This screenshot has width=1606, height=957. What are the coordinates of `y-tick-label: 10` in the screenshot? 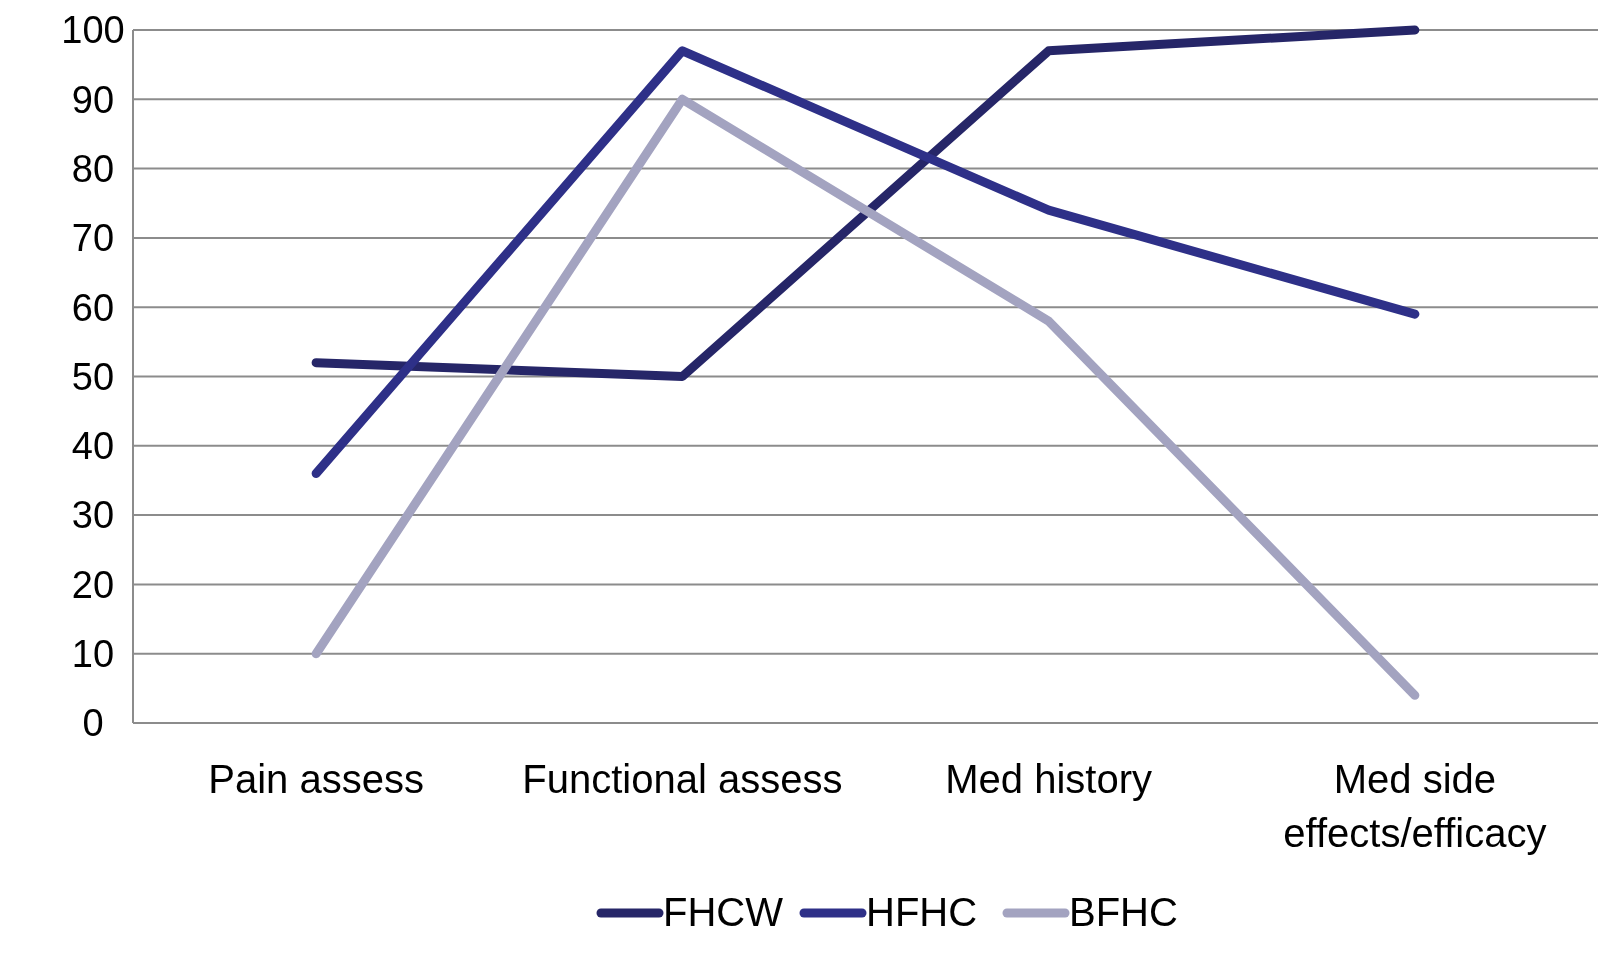 It's located at (93, 654).